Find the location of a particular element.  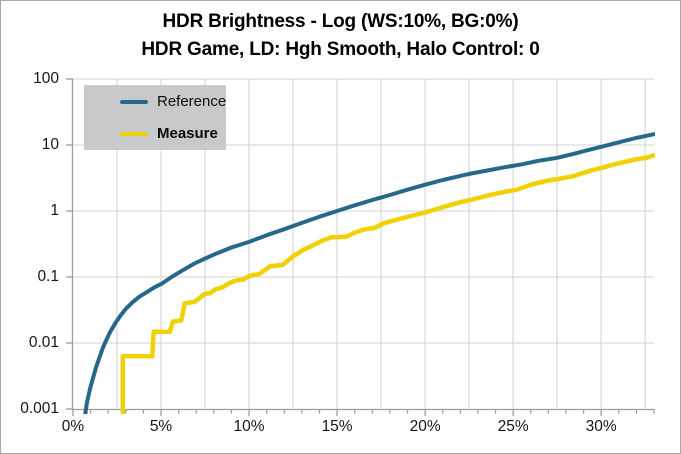

legend: Reference Measure is located at coordinates (155, 117).